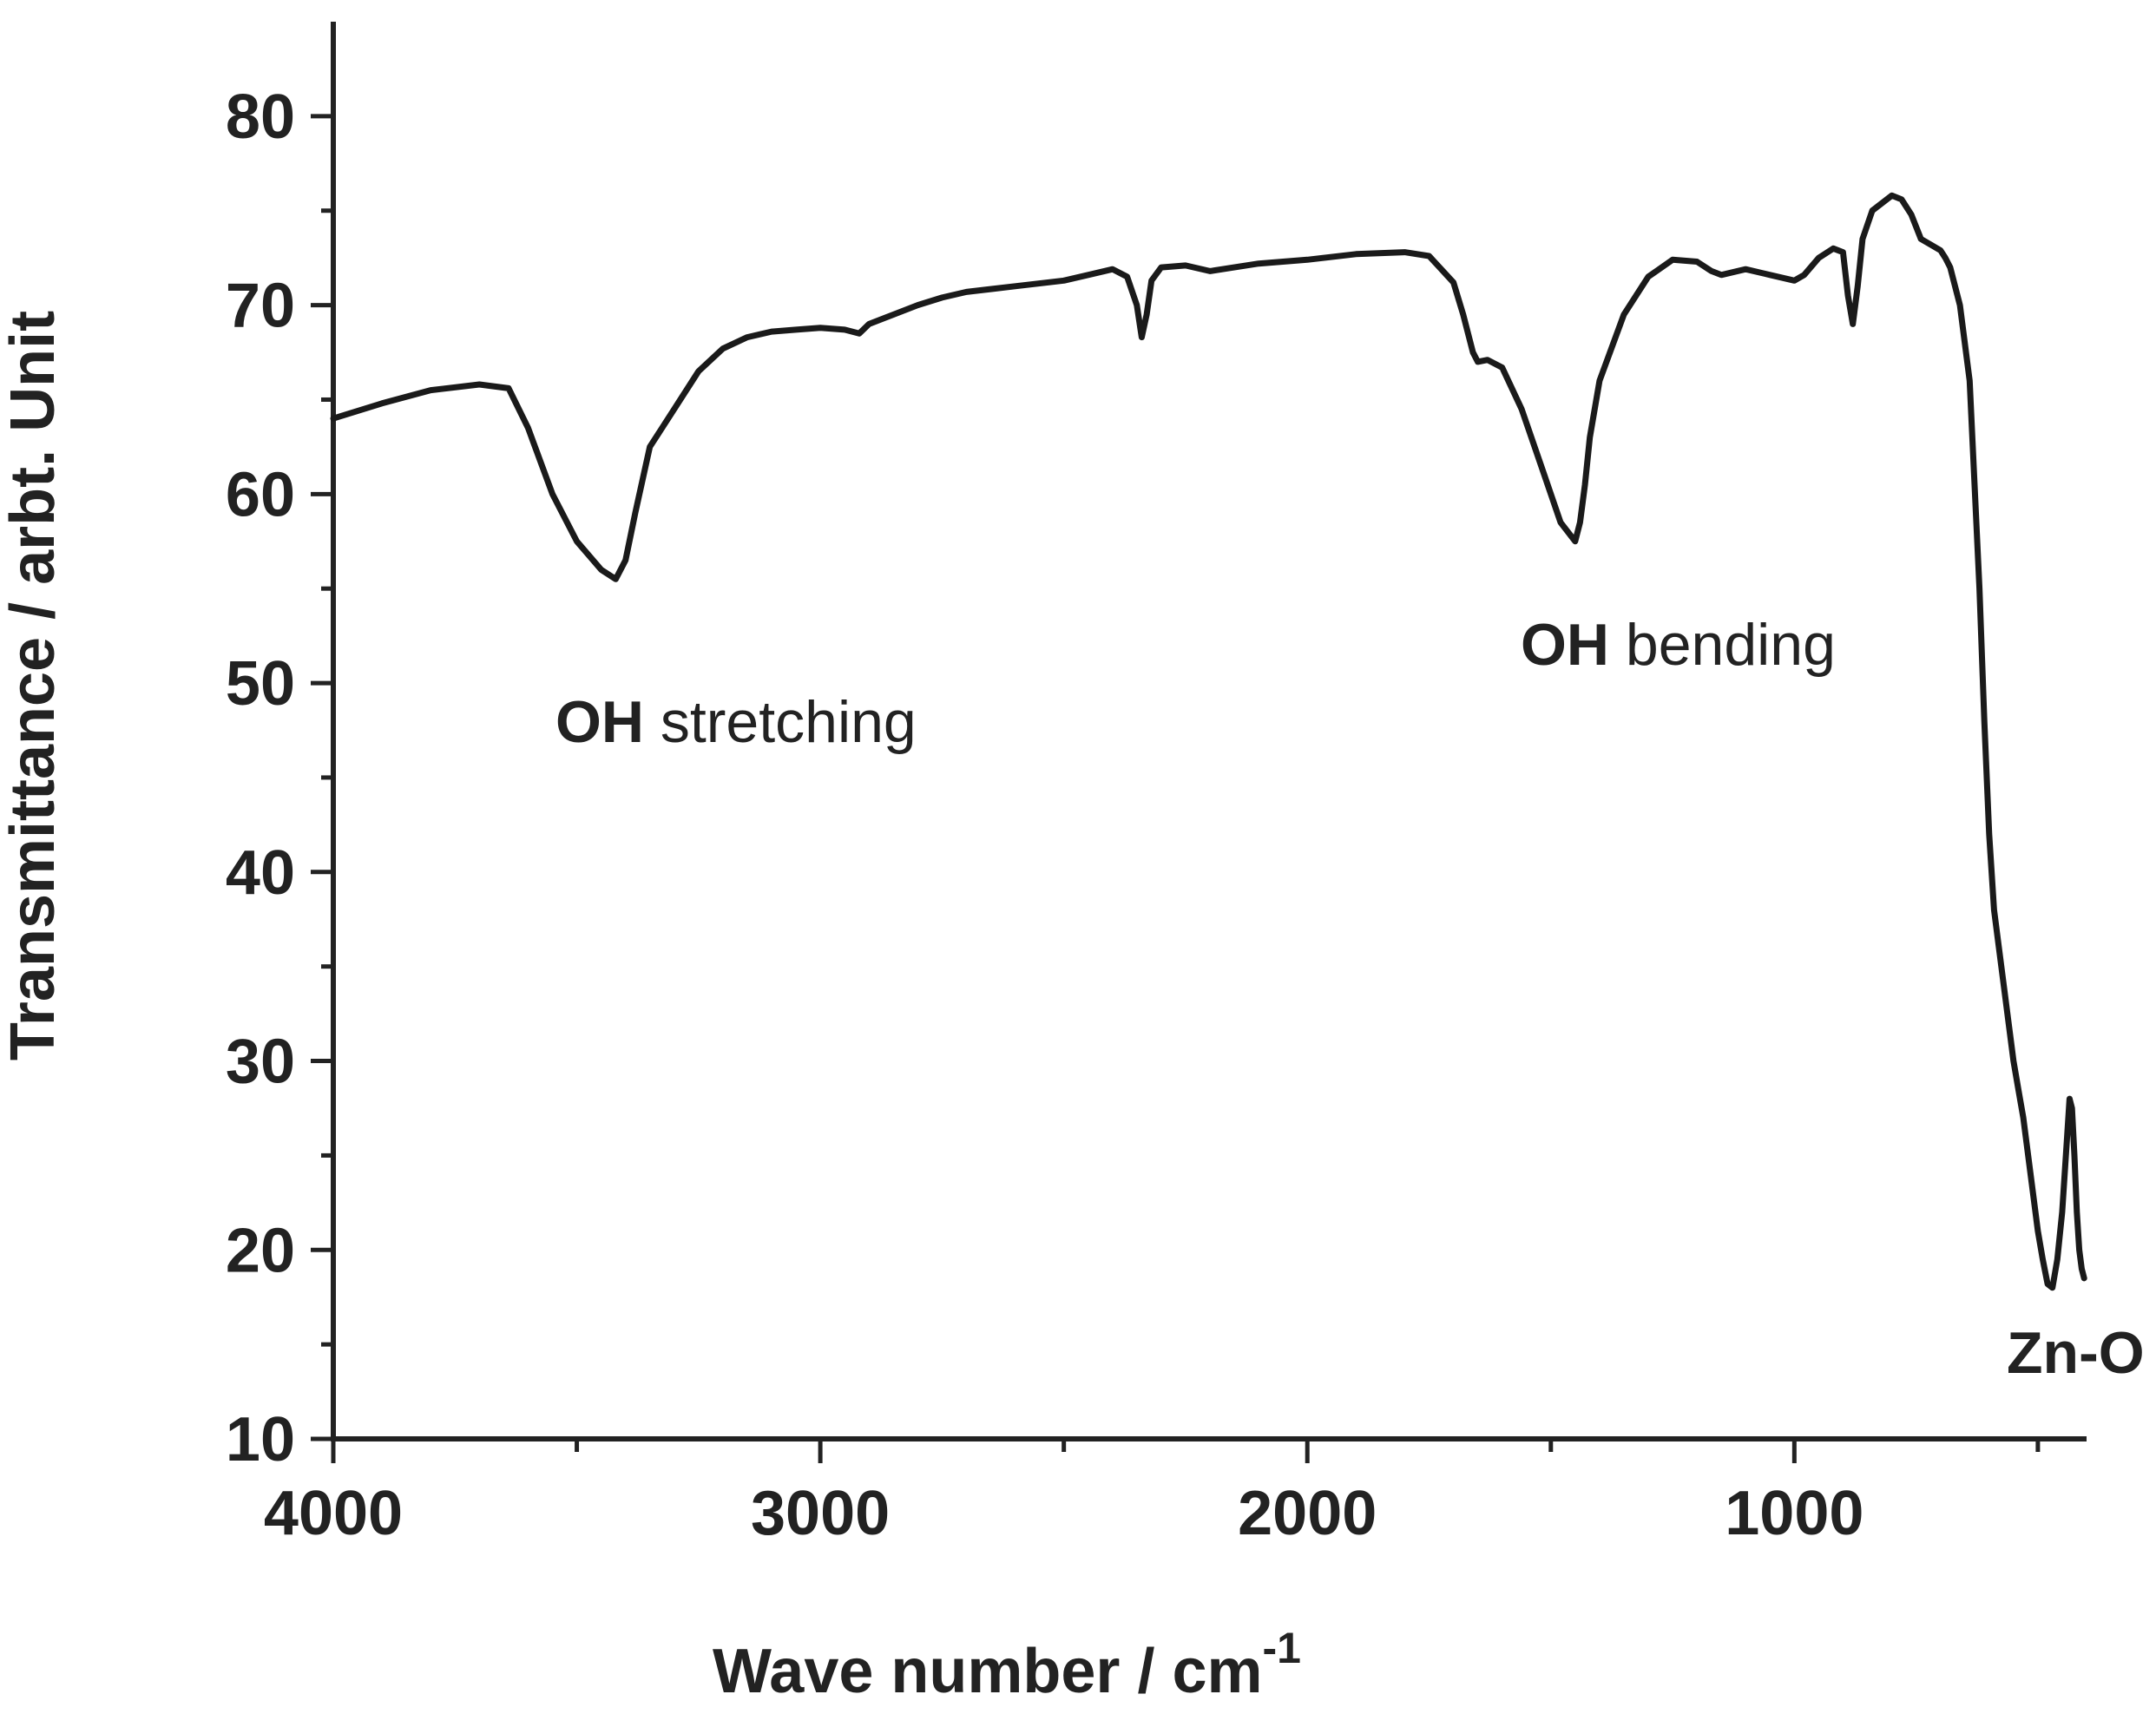  I want to click on x-tick-label: 3000, so click(820, 1514).